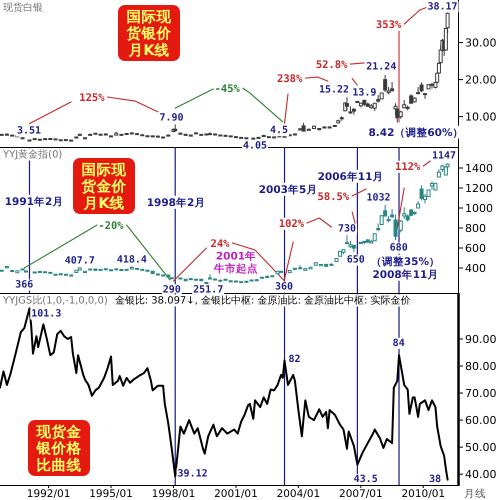 This screenshot has height=500, width=500. Describe the element at coordinates (48, 494) in the screenshot. I see `x-tick-label: 1992/01` at that location.